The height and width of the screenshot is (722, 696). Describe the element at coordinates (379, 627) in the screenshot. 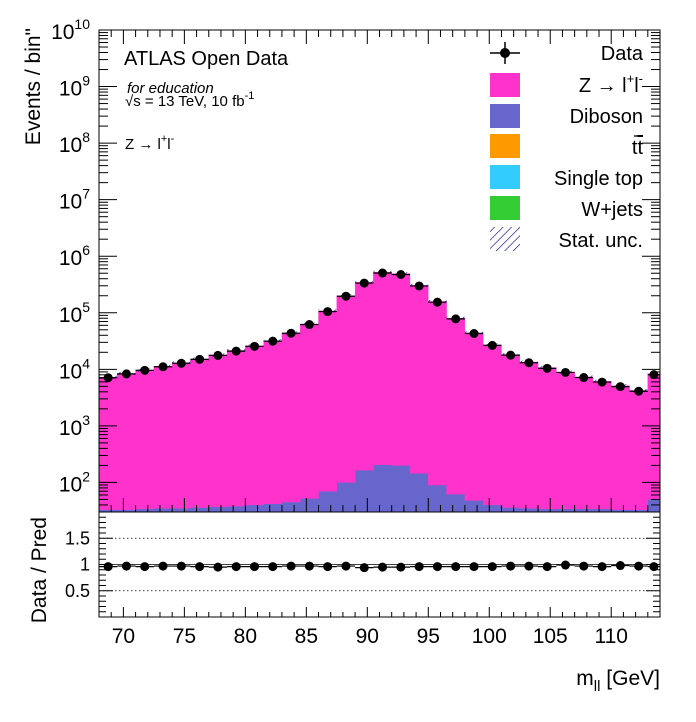

I see `x-axis-ticks: 70 75 80 85 90 95 100 105 110` at that location.